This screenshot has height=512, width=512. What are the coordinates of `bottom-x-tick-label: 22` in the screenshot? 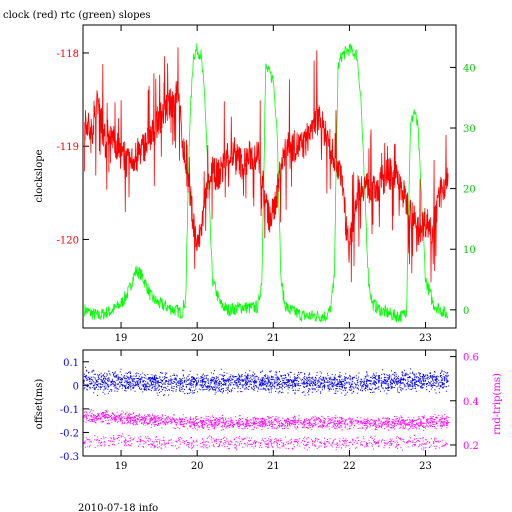 It's located at (349, 466).